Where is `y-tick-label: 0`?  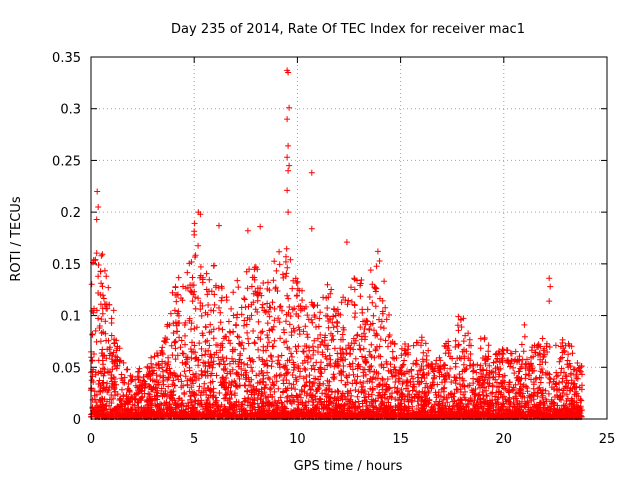 y-tick-label: 0 is located at coordinates (77, 420).